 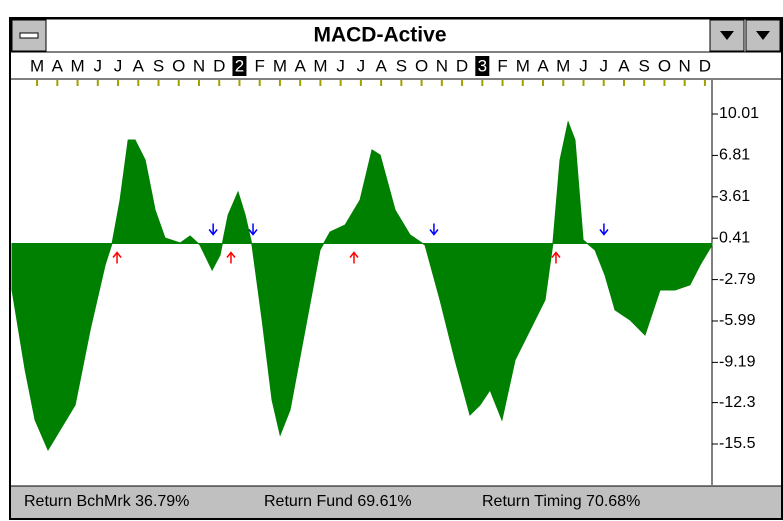 What do you see at coordinates (106, 501) in the screenshot?
I see `status-text: Return BchMrk 36.79%` at bounding box center [106, 501].